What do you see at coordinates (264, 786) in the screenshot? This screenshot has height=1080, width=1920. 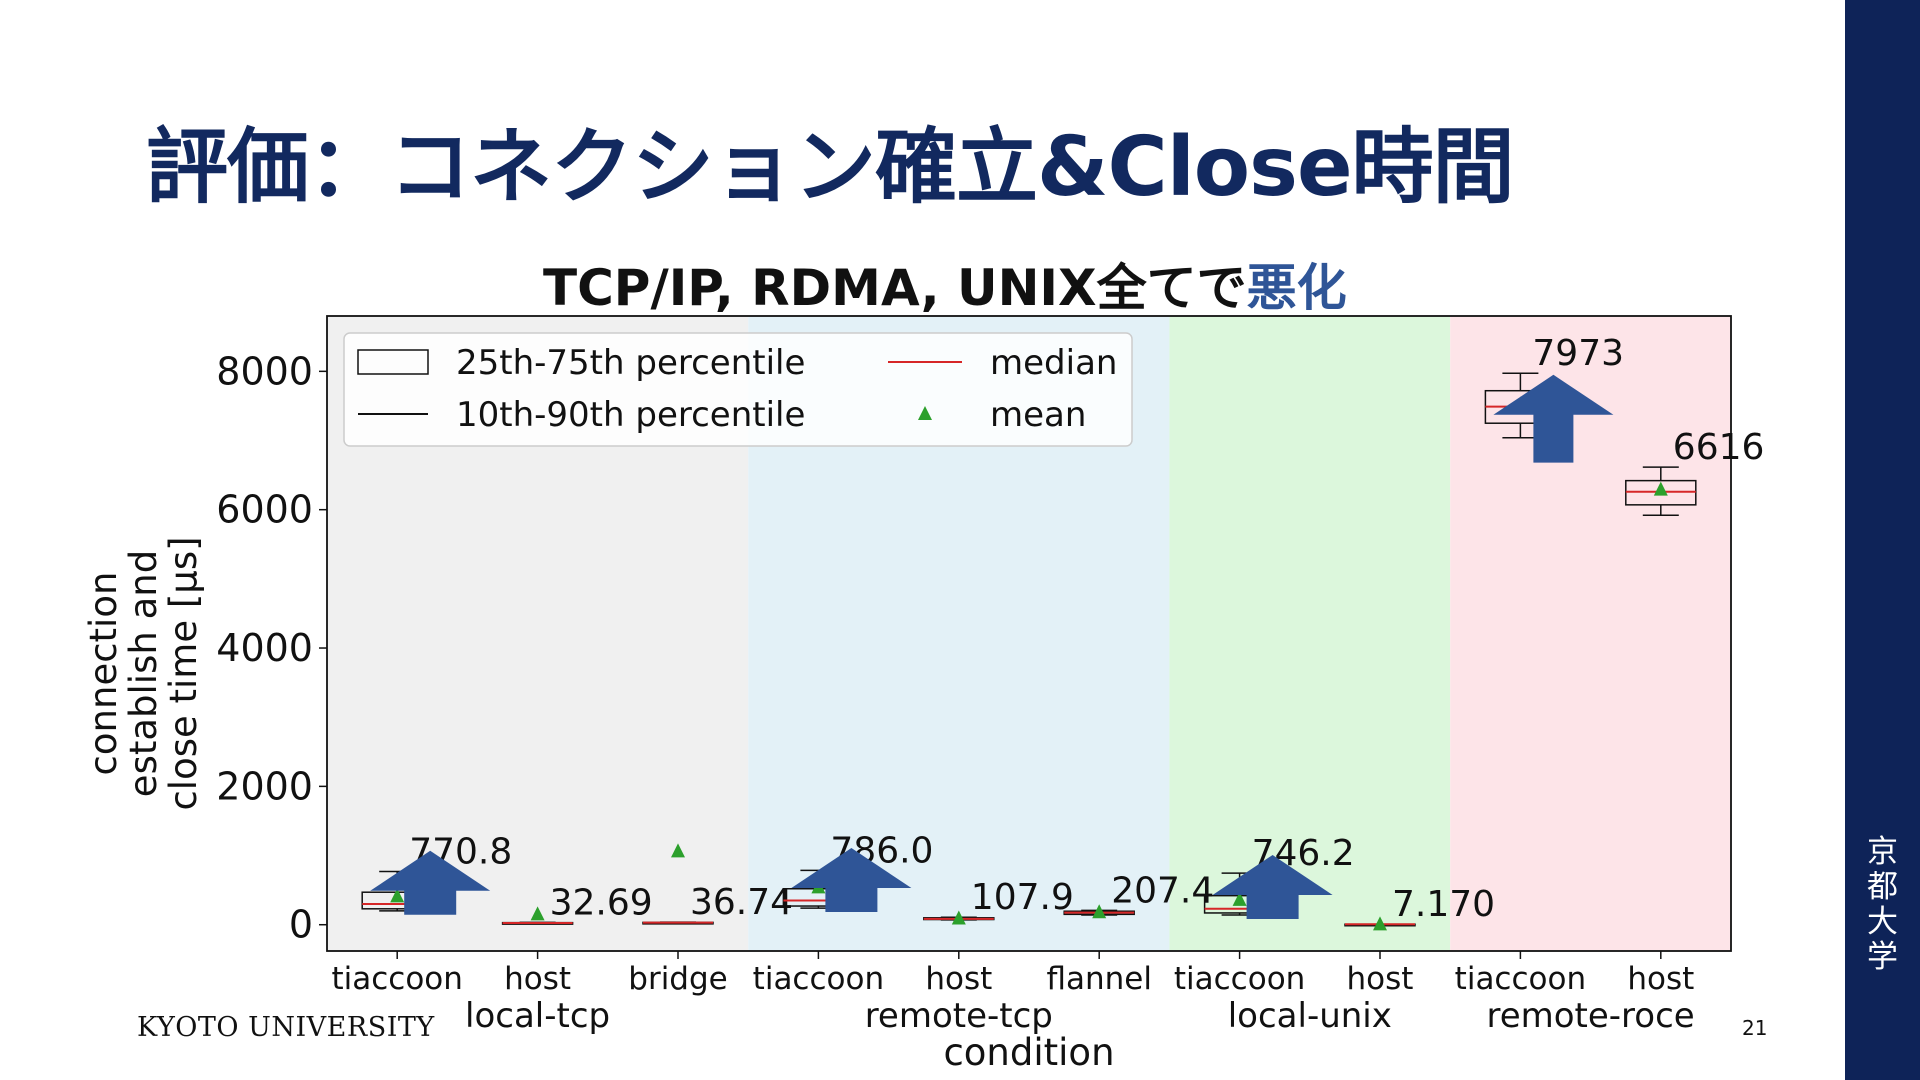 I see `y-tick-label: 2000` at bounding box center [264, 786].